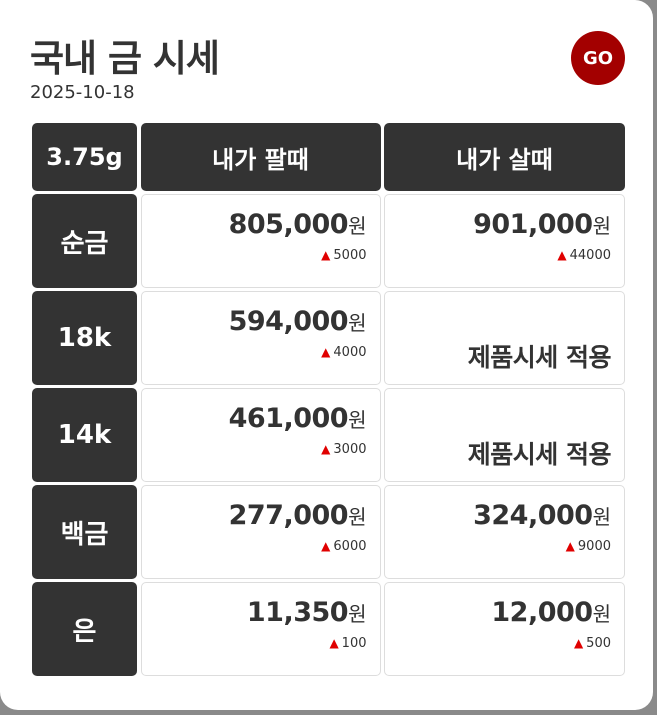 This screenshot has width=657, height=715. What do you see at coordinates (504, 532) in the screenshot?
I see `buy-price-cell: 324,000원 ▲ 9000` at bounding box center [504, 532].